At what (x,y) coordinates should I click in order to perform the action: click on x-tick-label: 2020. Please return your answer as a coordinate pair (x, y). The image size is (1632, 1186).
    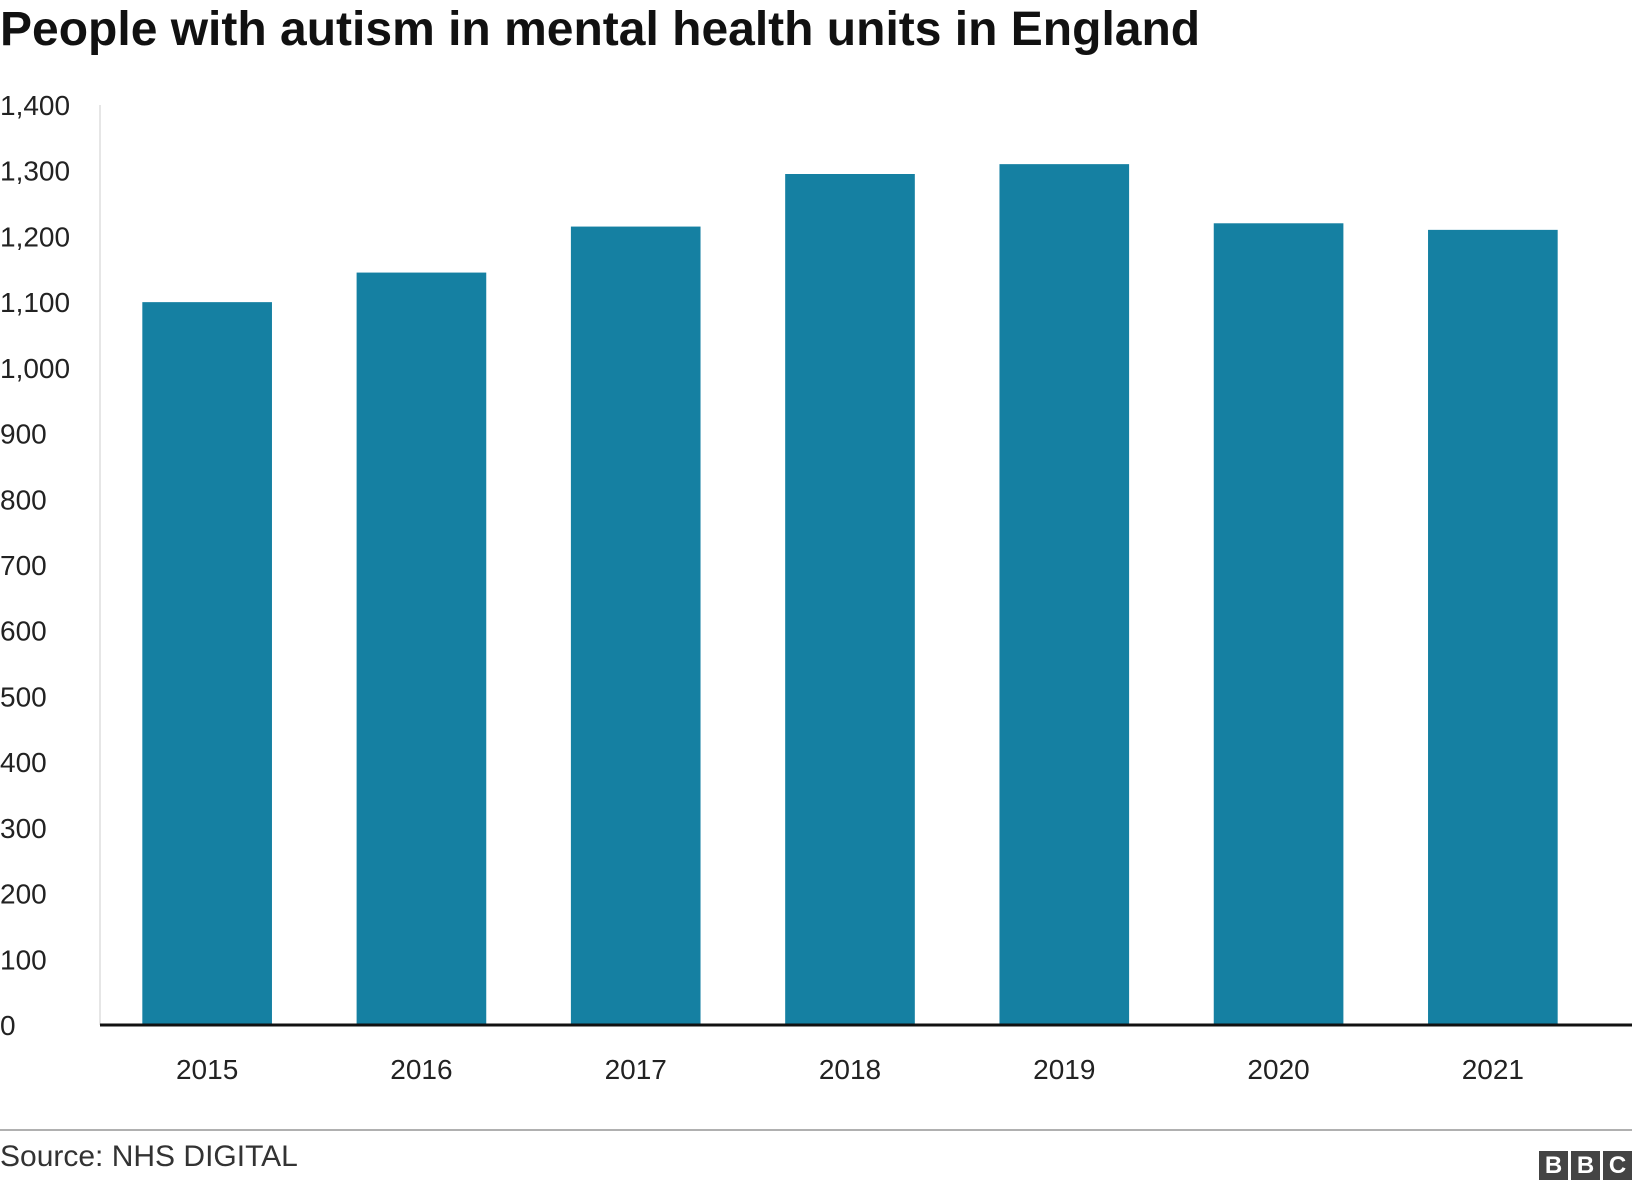
    Looking at the image, I should click on (1278, 1069).